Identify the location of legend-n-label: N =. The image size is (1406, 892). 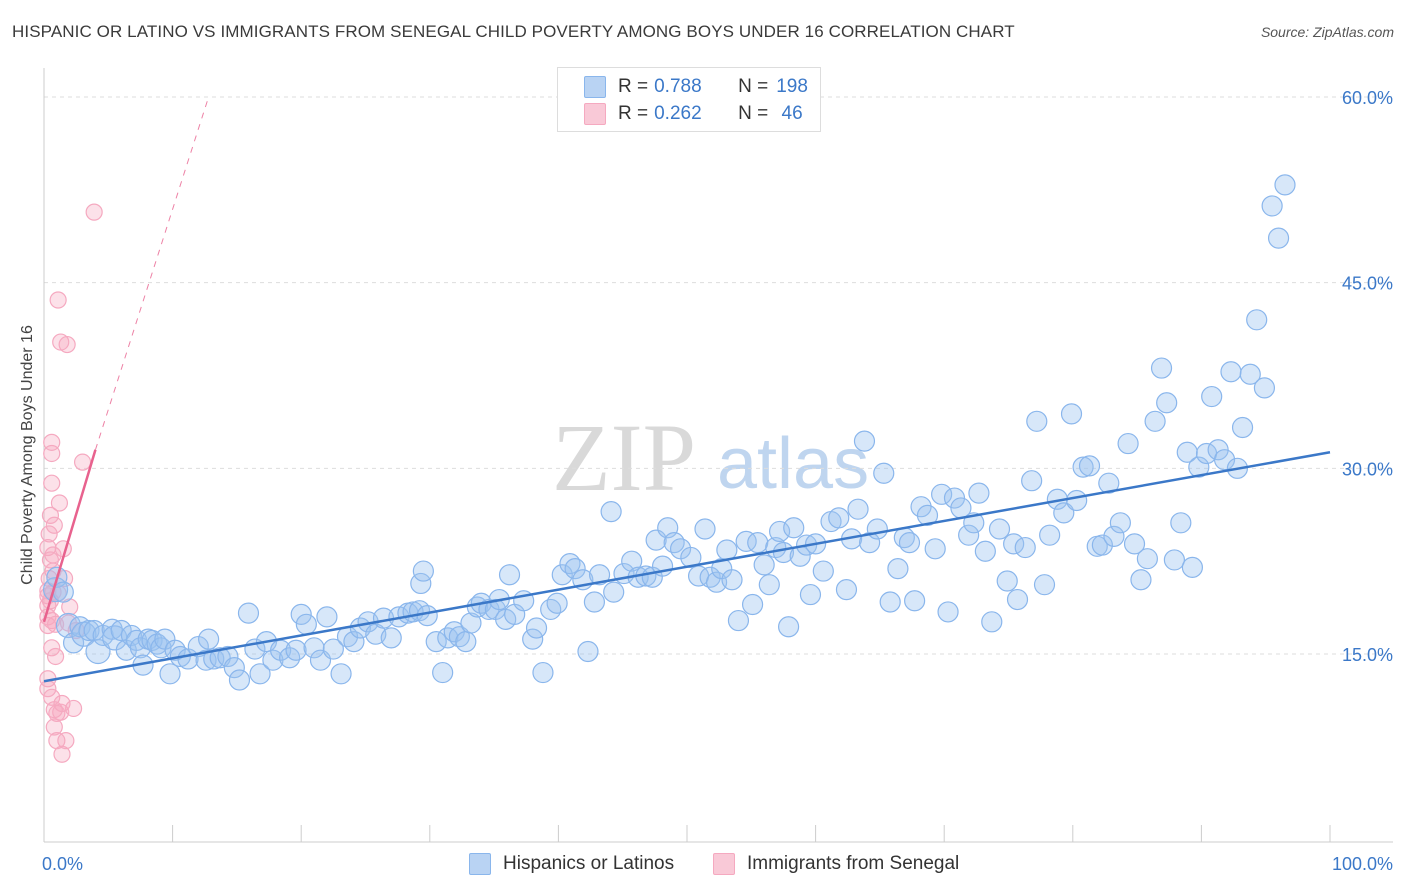
(753, 113).